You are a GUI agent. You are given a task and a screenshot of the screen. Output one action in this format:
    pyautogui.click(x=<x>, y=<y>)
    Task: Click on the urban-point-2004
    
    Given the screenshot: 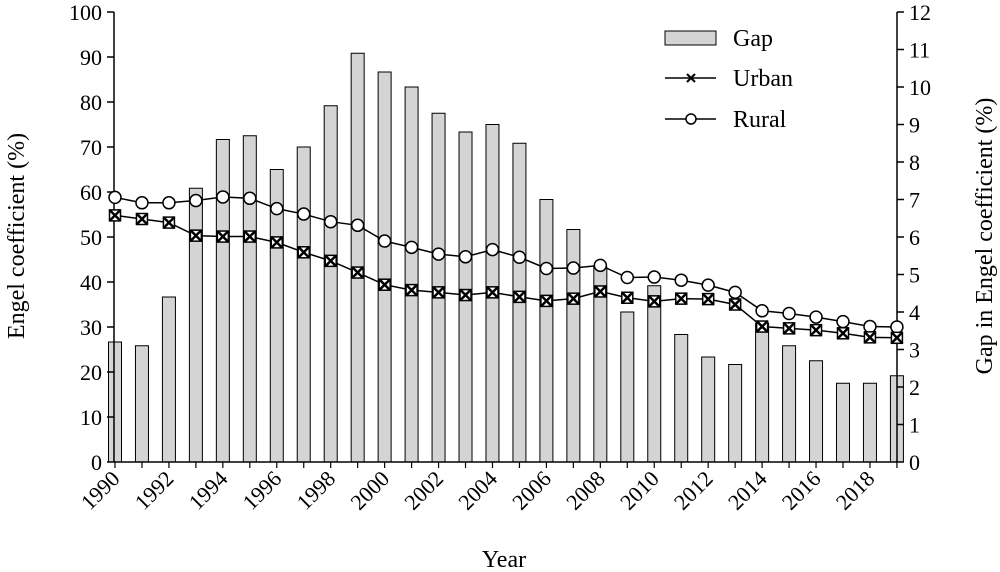 What is the action you would take?
    pyautogui.click(x=492, y=292)
    